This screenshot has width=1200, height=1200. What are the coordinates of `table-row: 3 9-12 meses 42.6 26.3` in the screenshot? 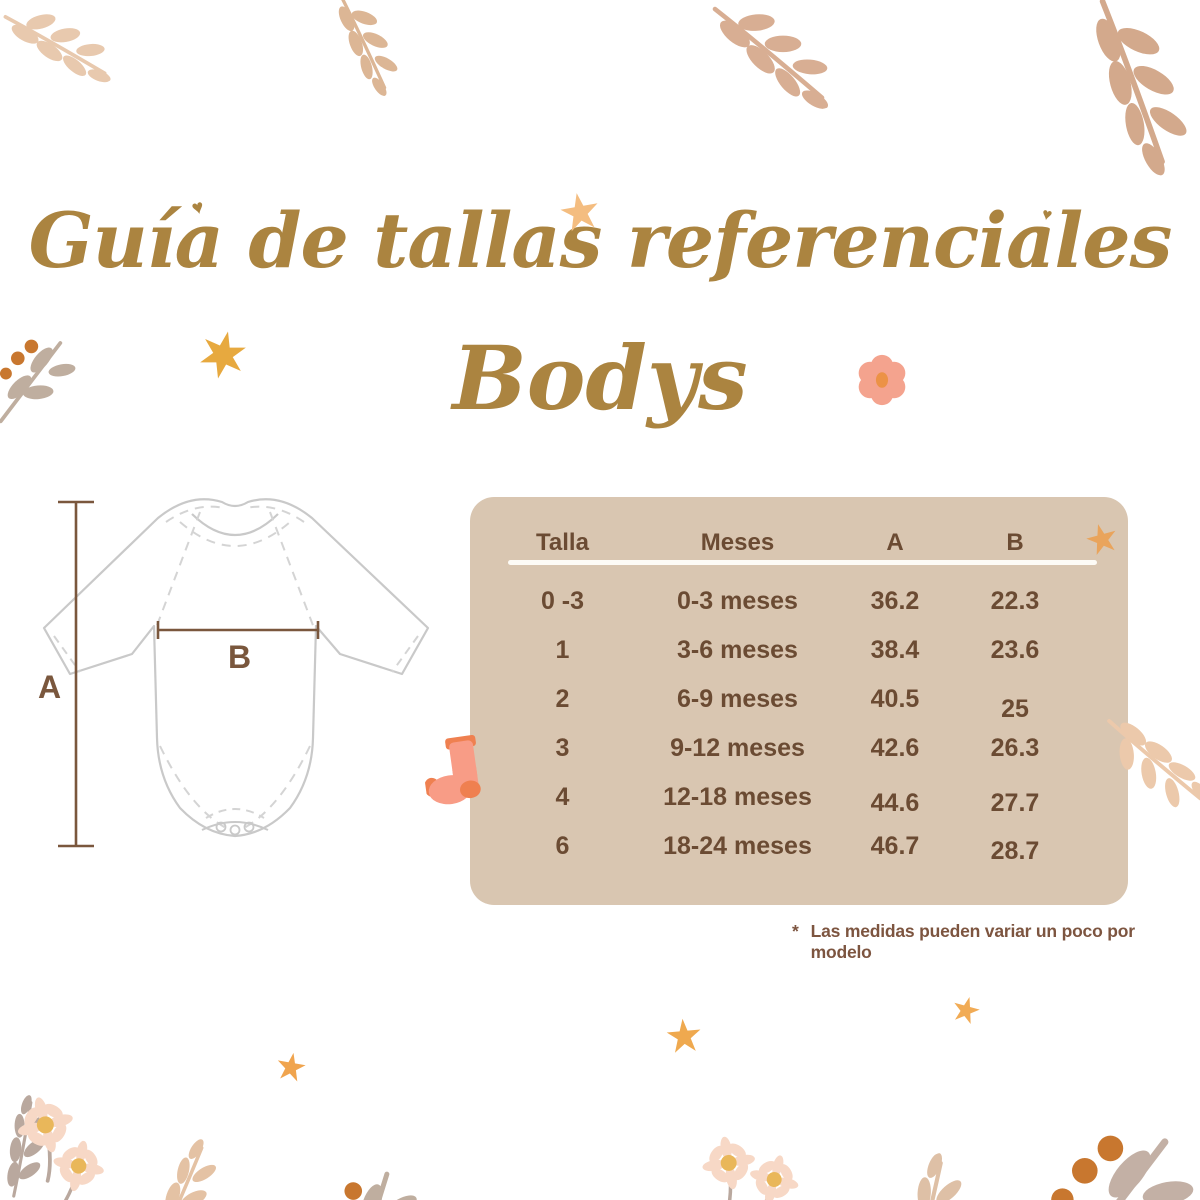 It's located at (797, 748).